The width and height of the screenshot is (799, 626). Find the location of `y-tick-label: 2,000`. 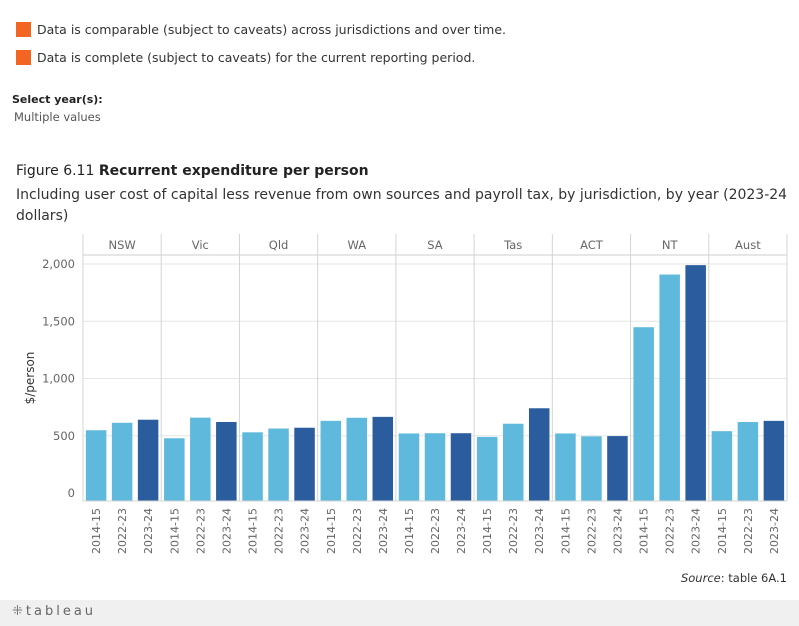

y-tick-label: 2,000 is located at coordinates (58, 264).